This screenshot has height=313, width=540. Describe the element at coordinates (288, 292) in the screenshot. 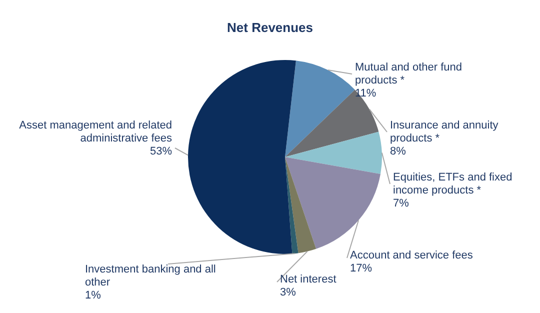

I see `data-label: 3%` at that location.